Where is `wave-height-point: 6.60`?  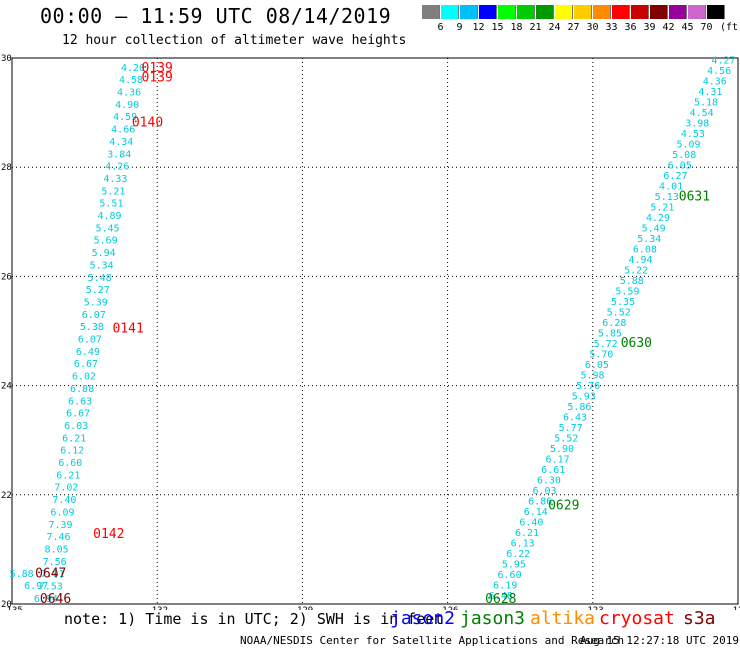 wave-height-point: 6.60 is located at coordinates (70, 463).